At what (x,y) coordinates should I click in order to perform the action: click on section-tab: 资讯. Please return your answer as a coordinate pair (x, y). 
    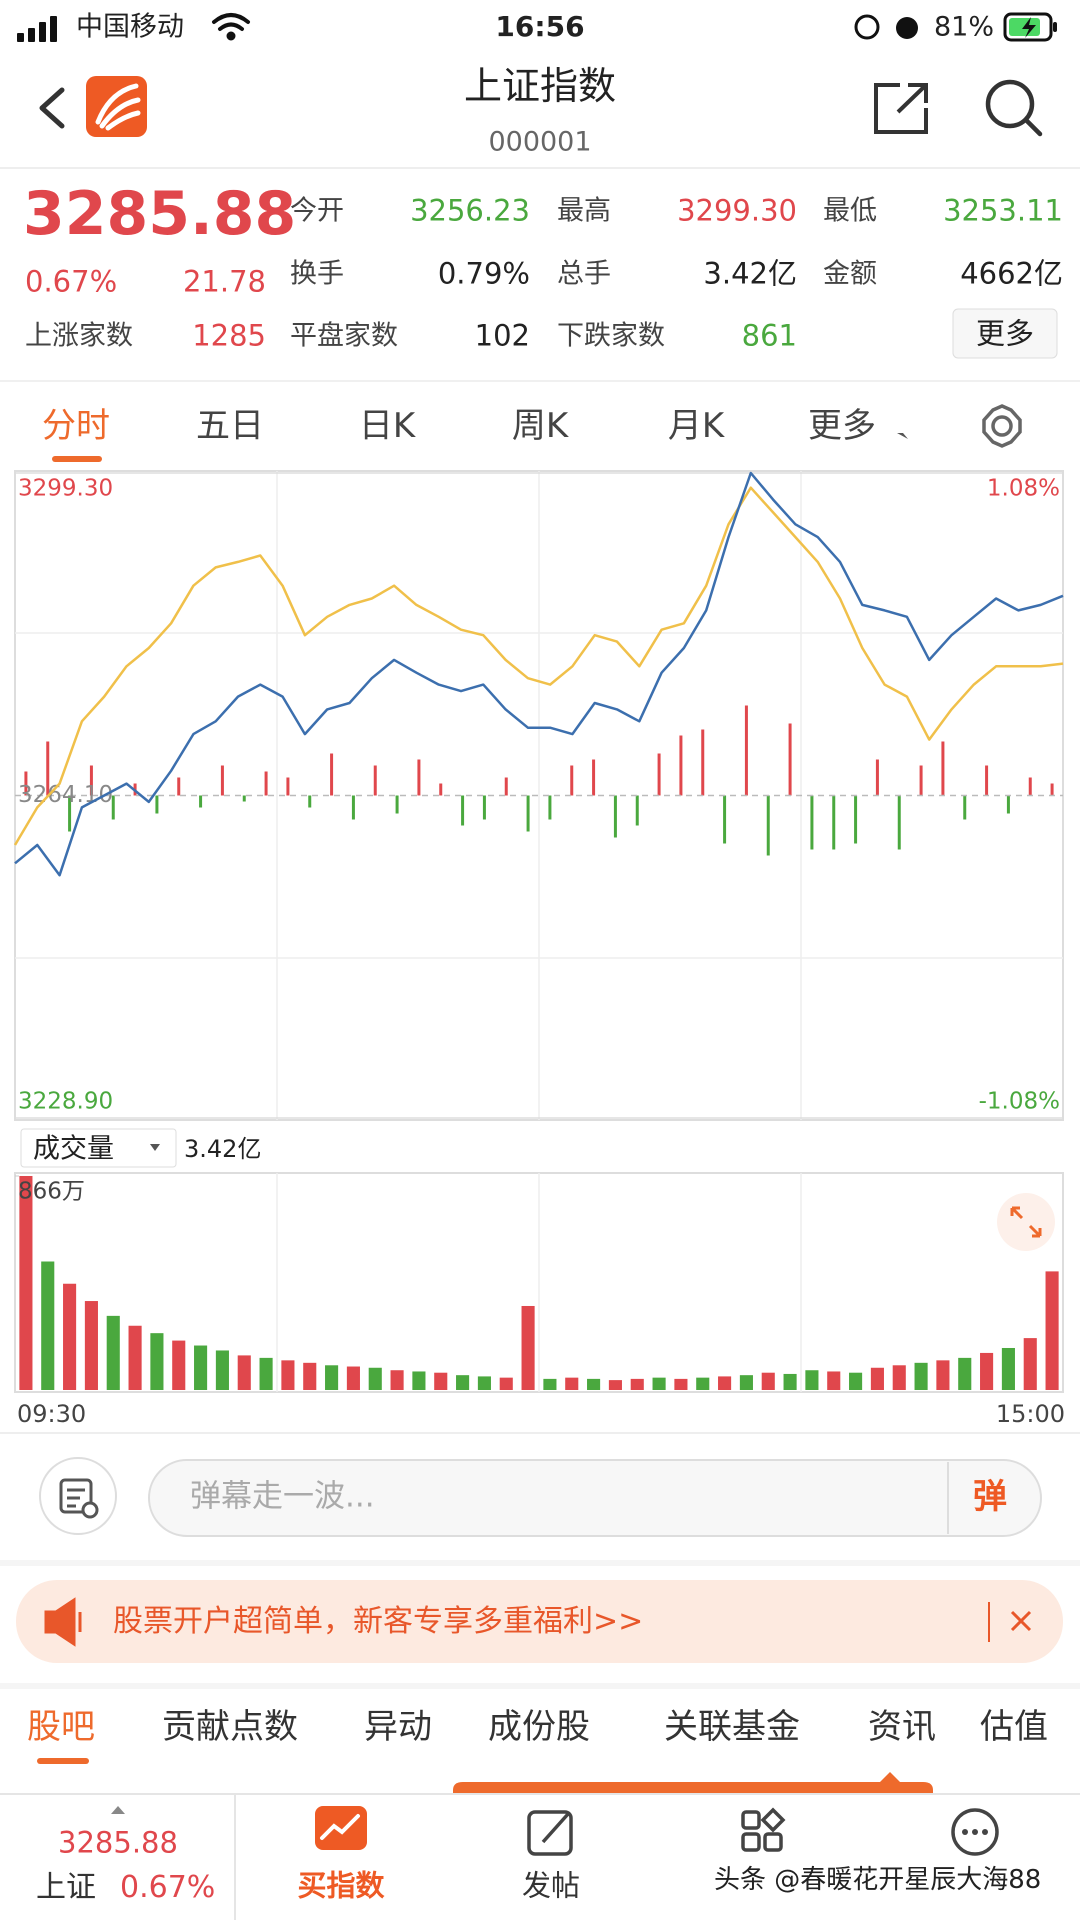
    Looking at the image, I should click on (902, 1727).